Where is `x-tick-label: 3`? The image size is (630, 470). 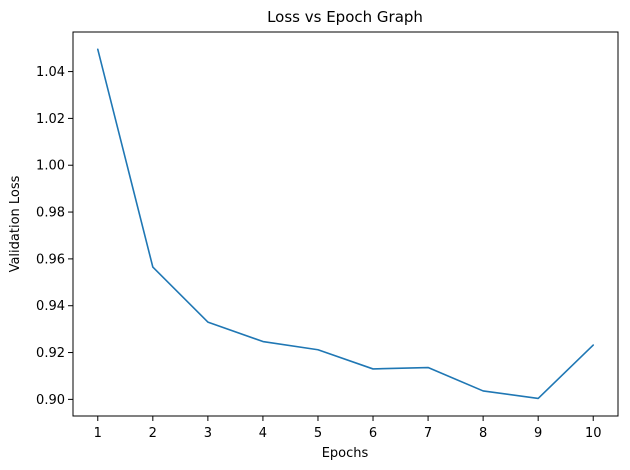
x-tick-label: 3 is located at coordinates (208, 433).